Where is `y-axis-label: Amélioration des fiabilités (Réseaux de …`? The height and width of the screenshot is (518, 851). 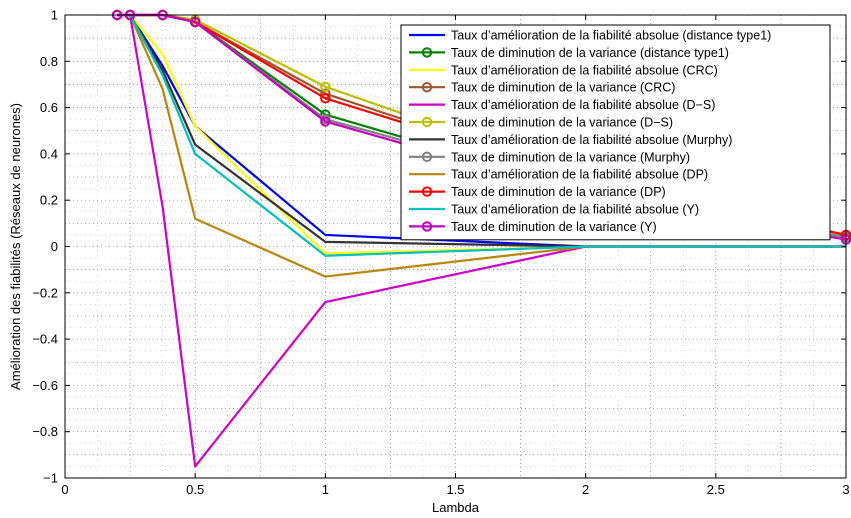 y-axis-label: Amélioration des fiabilités (Réseaux de … is located at coordinates (15, 246).